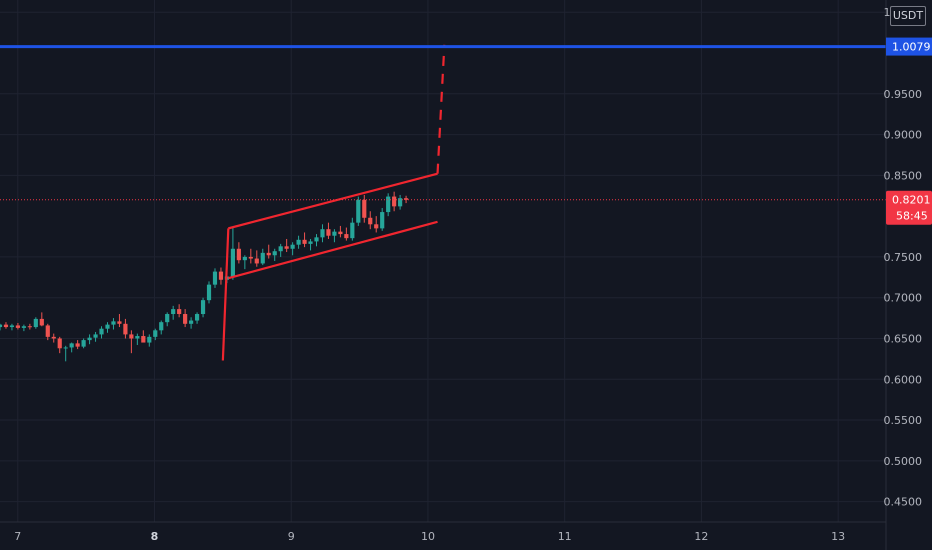 The width and height of the screenshot is (932, 550). I want to click on current-price-badge, so click(909, 207).